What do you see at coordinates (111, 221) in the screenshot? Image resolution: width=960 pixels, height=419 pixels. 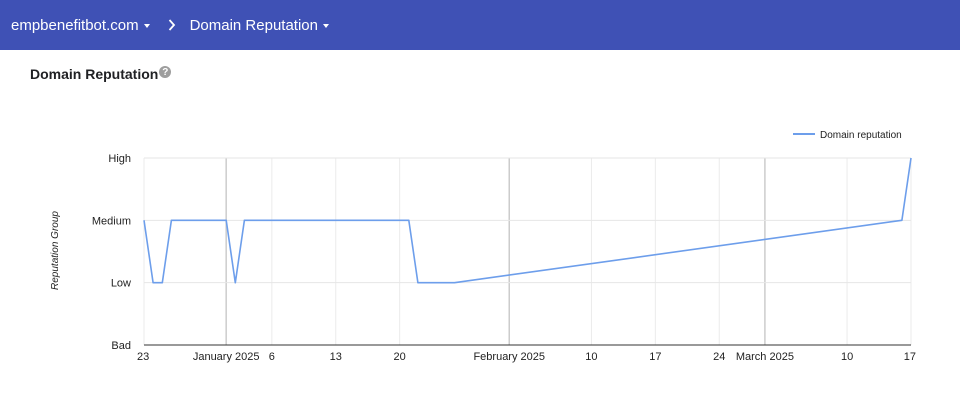 I see `y-tick-label: Medium` at bounding box center [111, 221].